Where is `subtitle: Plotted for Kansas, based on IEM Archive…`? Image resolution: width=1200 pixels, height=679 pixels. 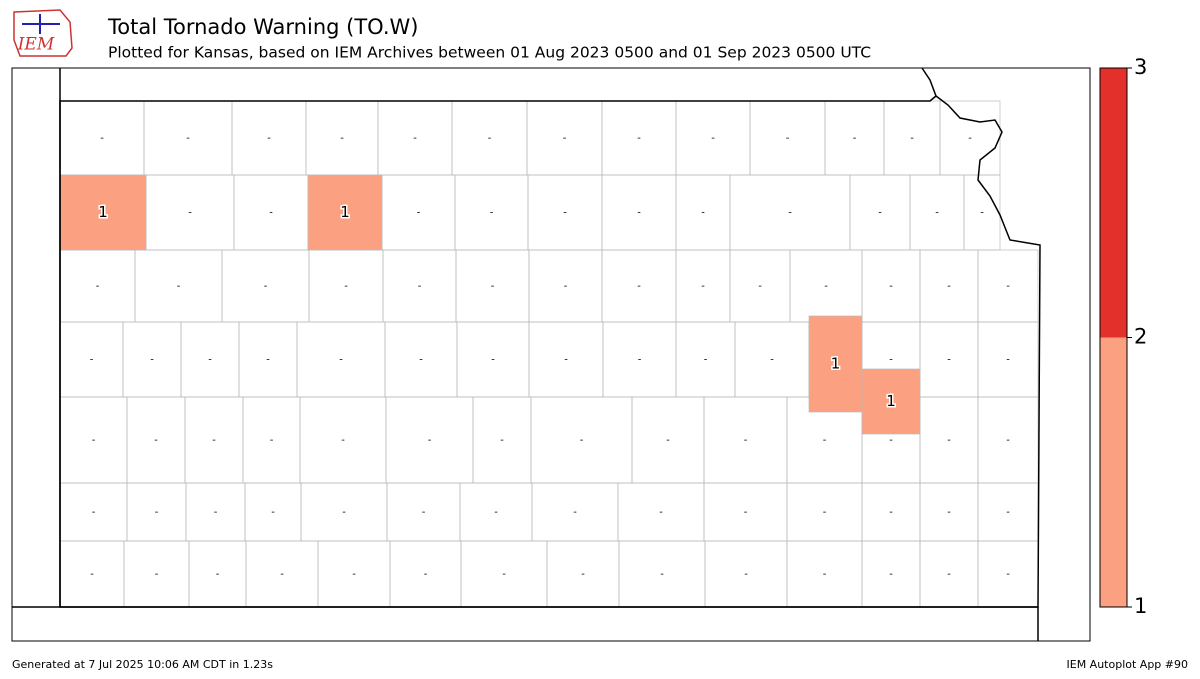
subtitle: Plotted for Kansas, based on IEM Archive… is located at coordinates (489, 53).